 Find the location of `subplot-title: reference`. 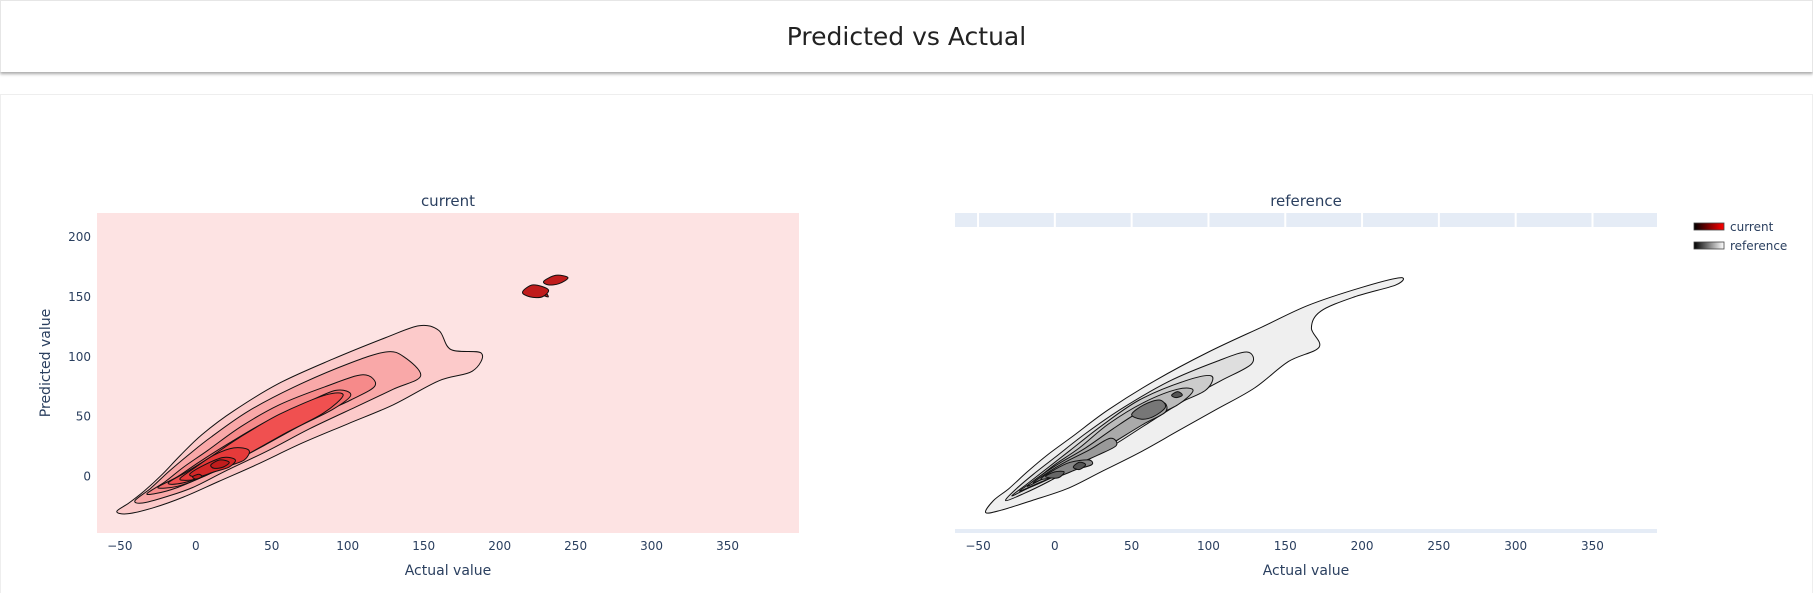

subplot-title: reference is located at coordinates (1306, 201).